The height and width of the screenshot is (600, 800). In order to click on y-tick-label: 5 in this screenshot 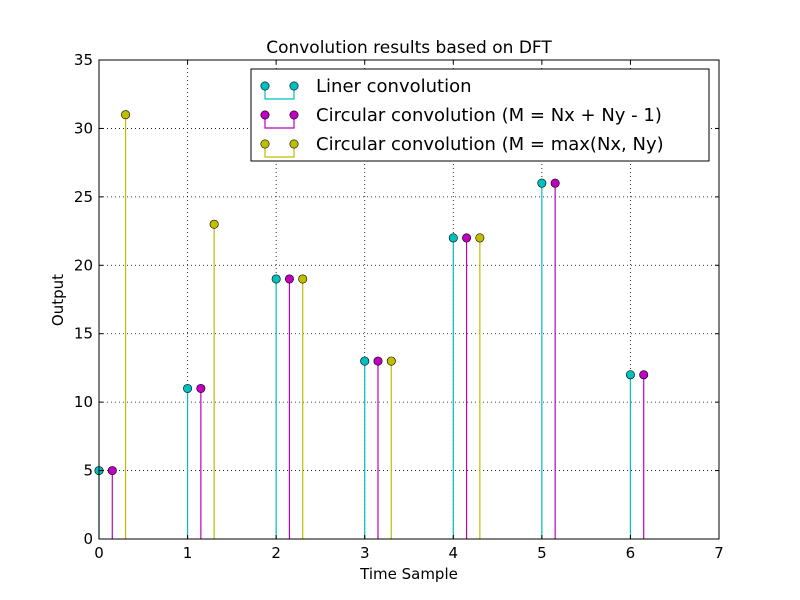, I will do `click(88, 471)`.